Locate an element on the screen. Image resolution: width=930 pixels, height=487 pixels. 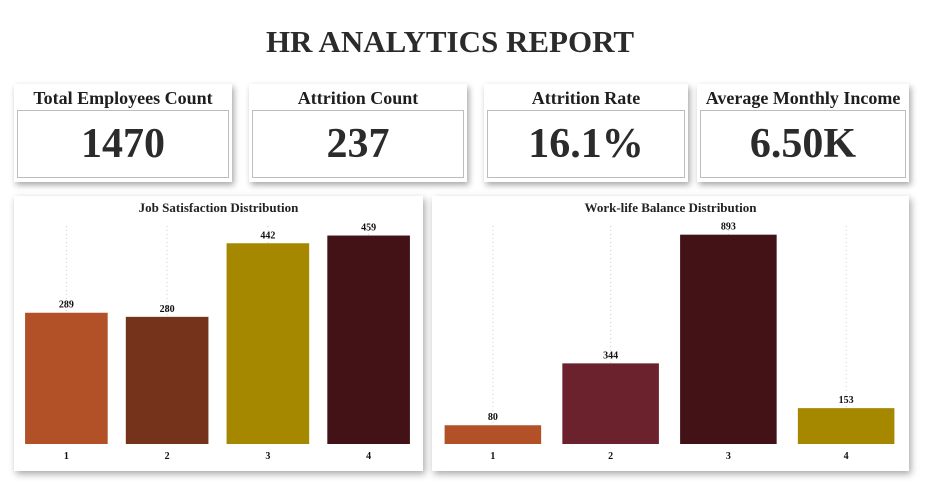
data-label: 459 is located at coordinates (368, 228).